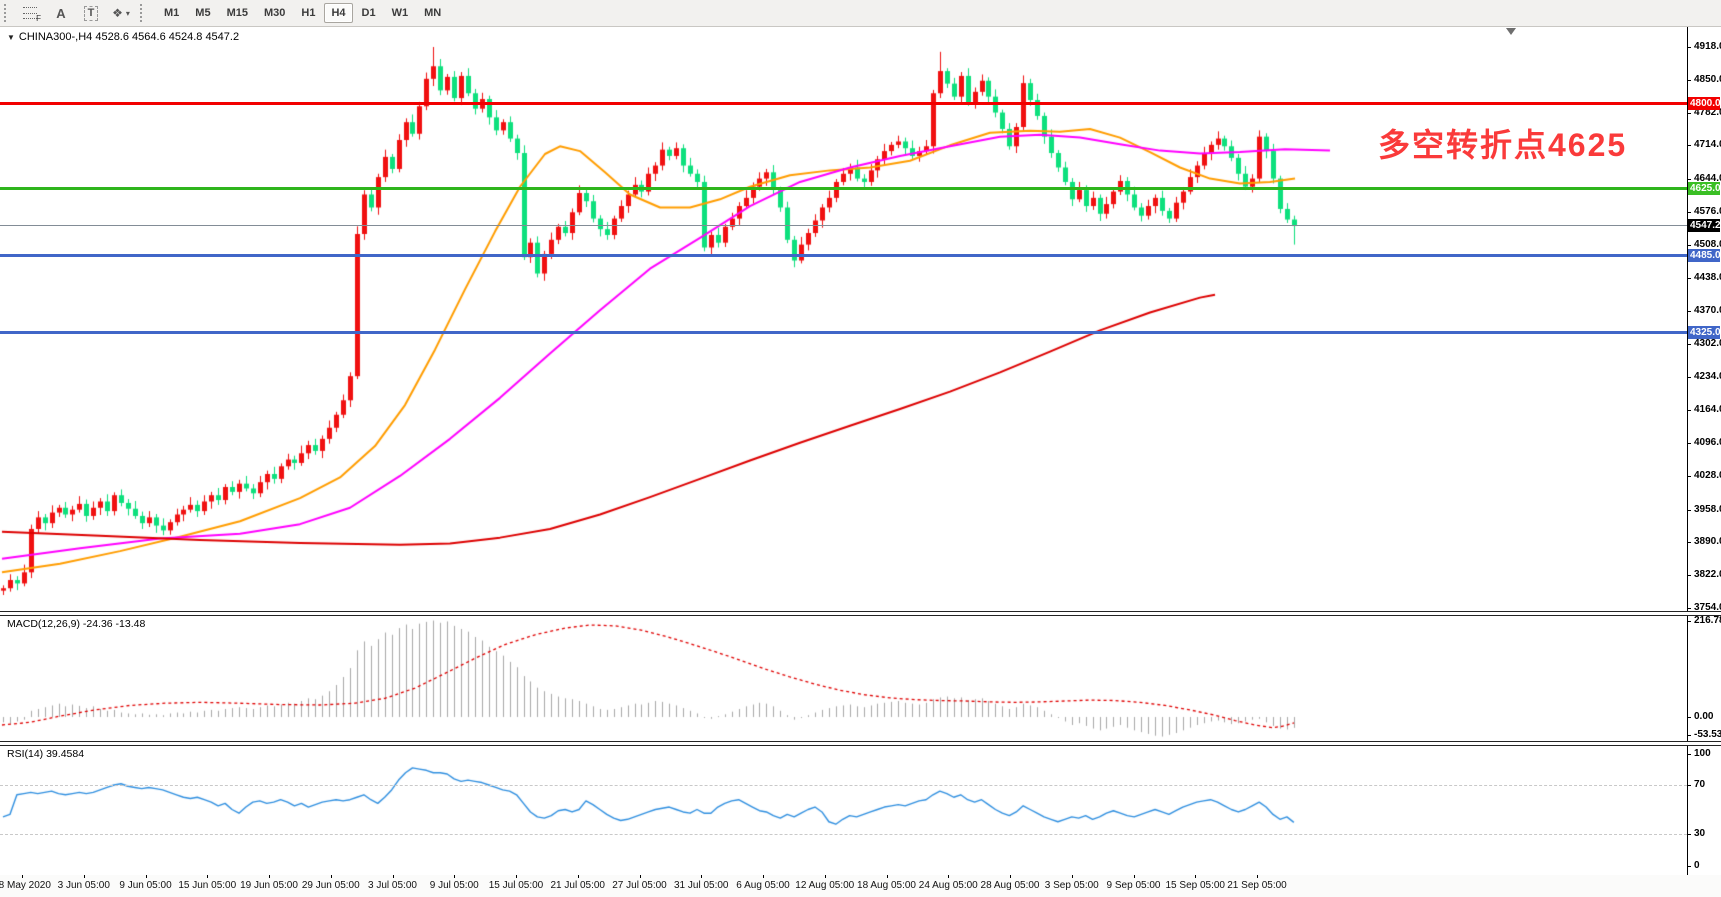  Describe the element at coordinates (1704, 226) in the screenshot. I see `price-tag-4547.2: 4547.2` at that location.